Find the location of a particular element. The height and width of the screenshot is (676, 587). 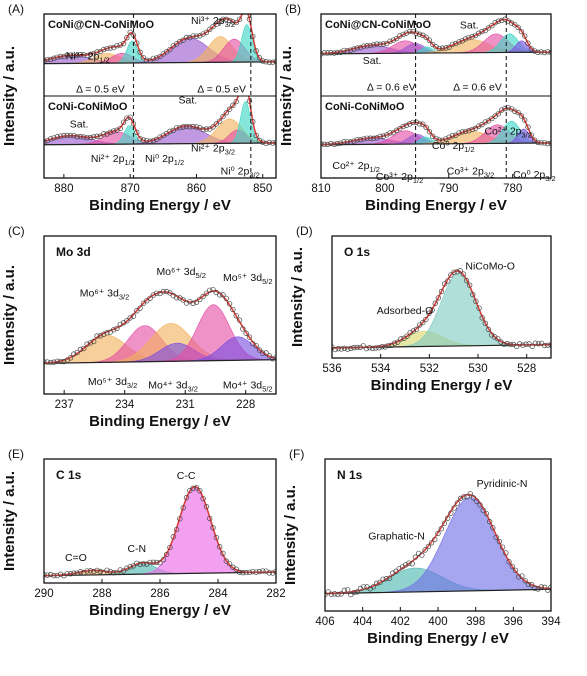

x-tick-label: 282 is located at coordinates (275, 594).